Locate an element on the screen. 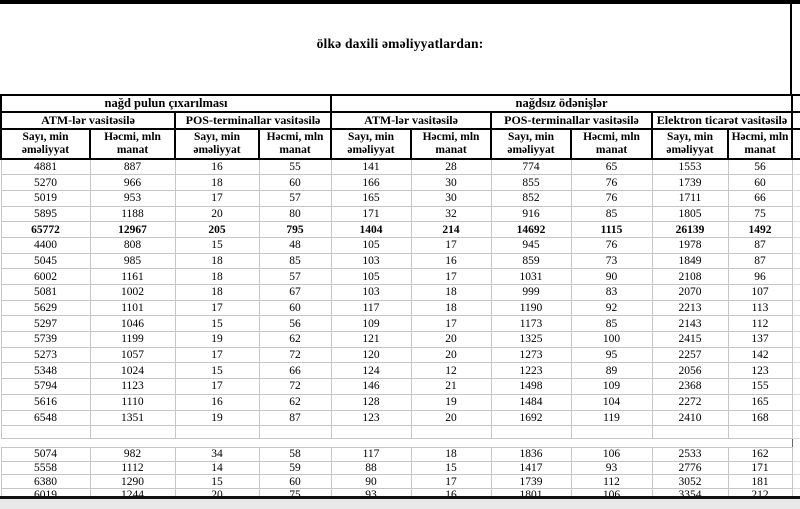  cell: 1273 is located at coordinates (531, 355).